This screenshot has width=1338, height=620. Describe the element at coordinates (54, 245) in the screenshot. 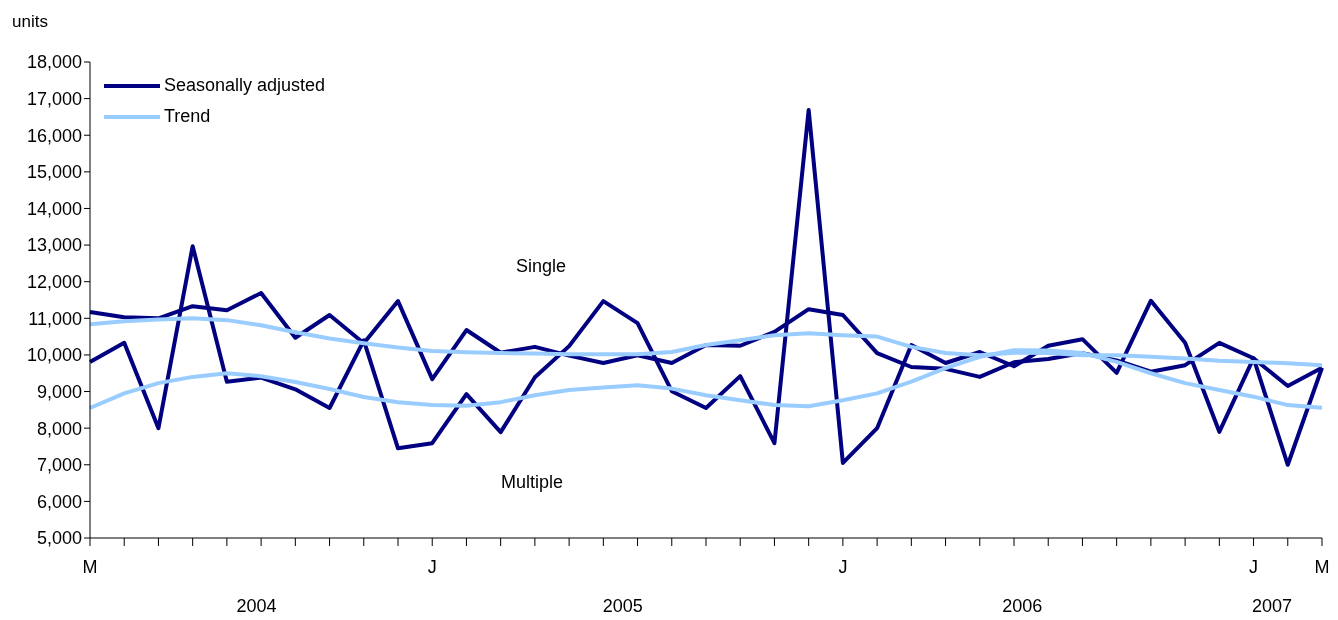

I see `y-tick-label: 13,000` at that location.